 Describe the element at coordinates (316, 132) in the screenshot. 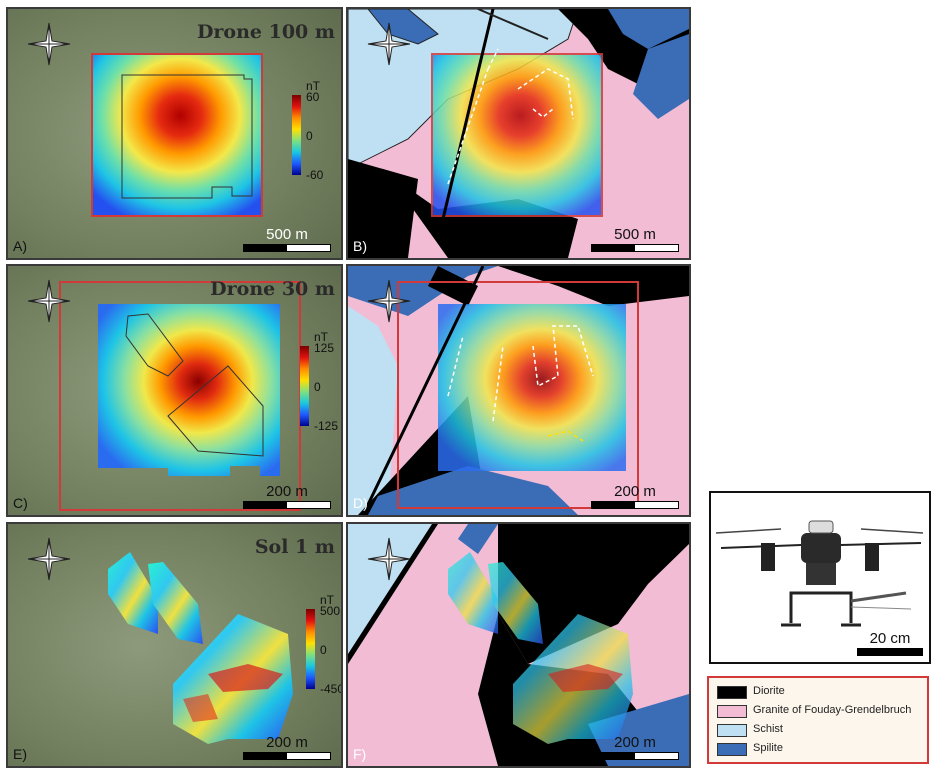

I see `colorbar-a: nT 60 0 -60` at that location.